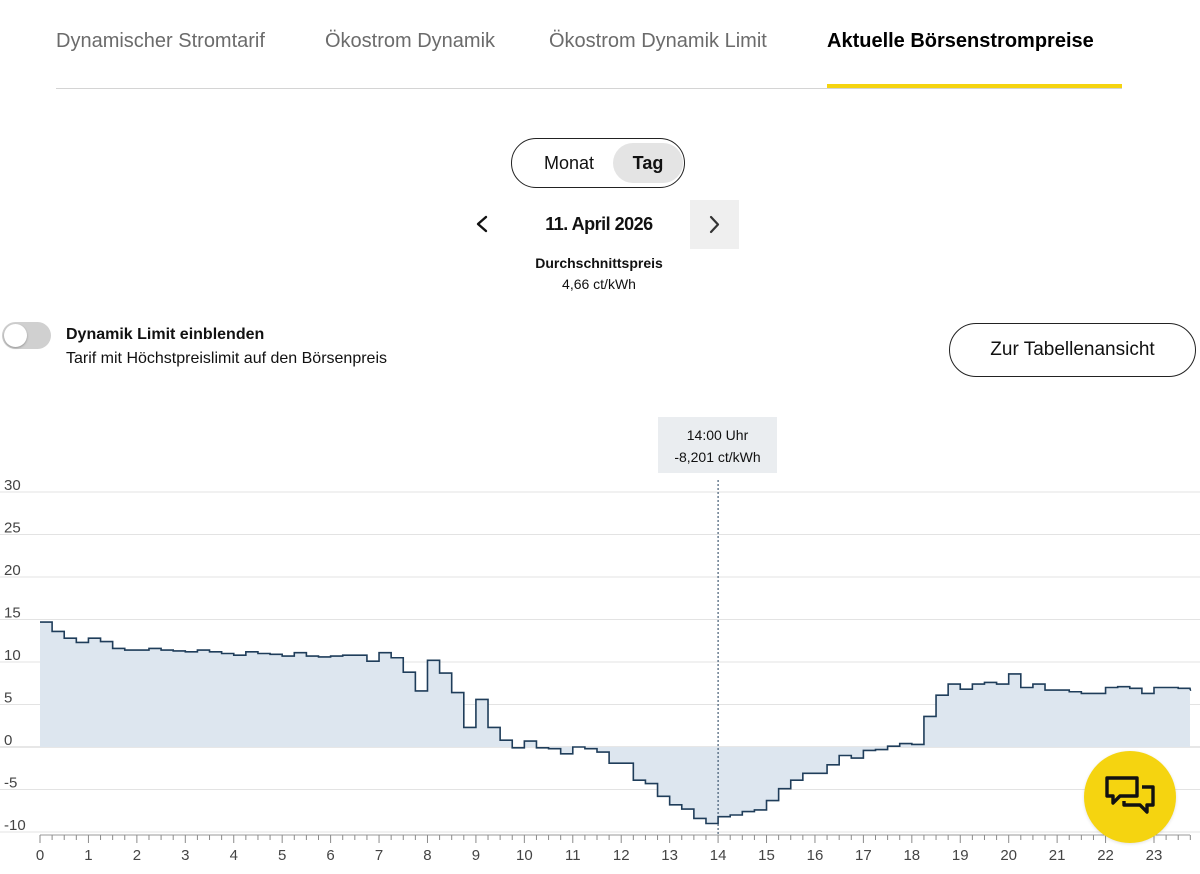  I want to click on chart-tooltip: 14:00 Uhr -8,201 ct/kWh, so click(717, 445).